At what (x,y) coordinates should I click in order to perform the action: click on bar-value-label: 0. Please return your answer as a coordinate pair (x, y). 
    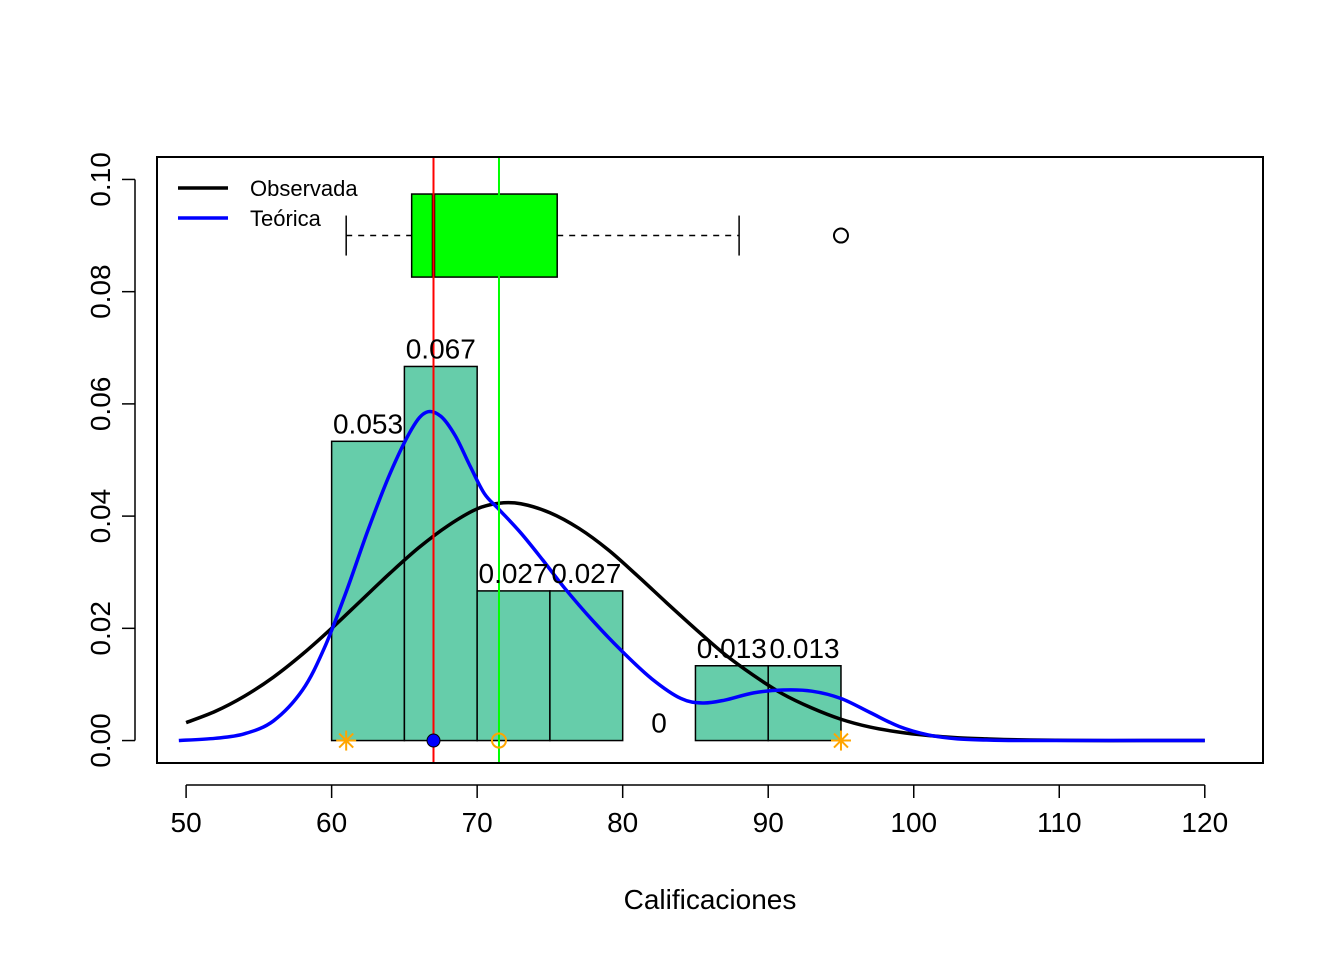
    Looking at the image, I should click on (659, 723).